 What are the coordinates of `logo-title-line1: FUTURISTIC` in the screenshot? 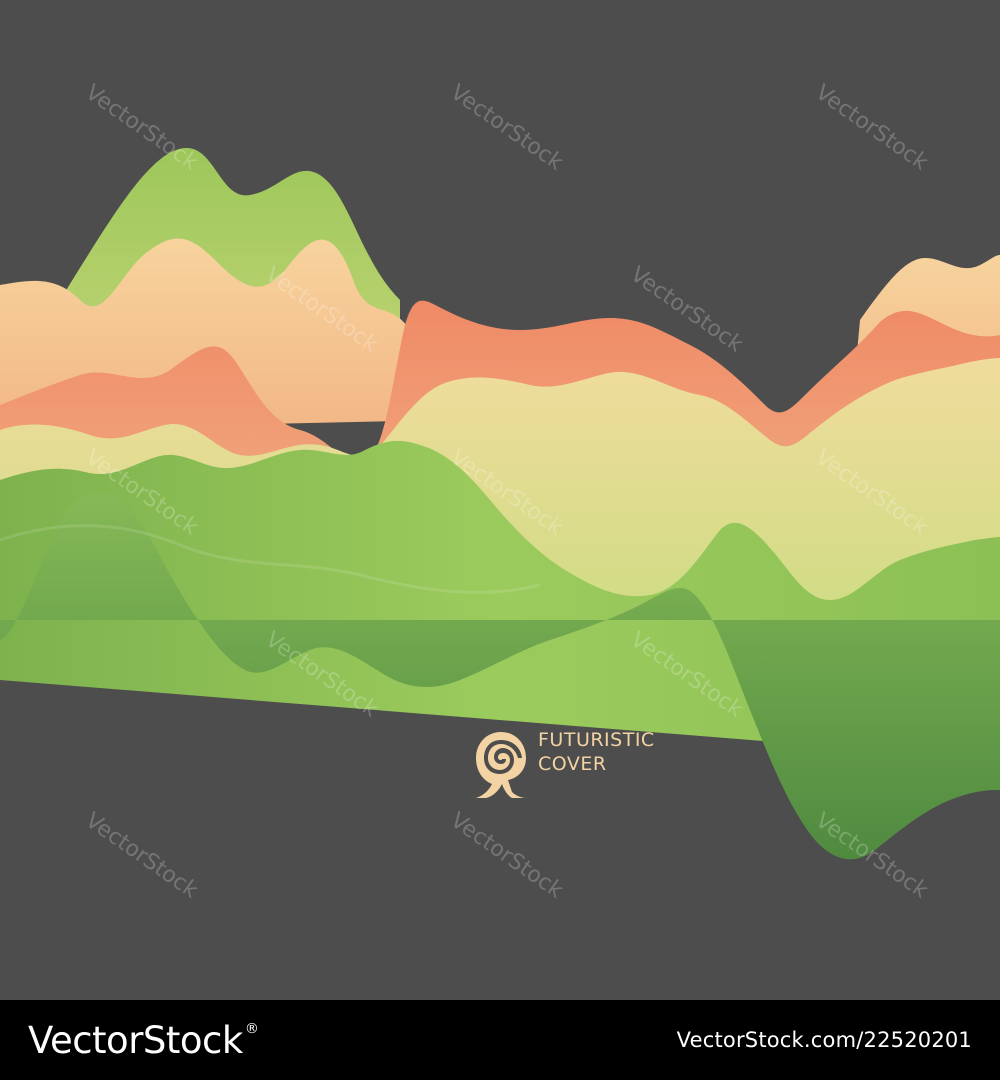 It's located at (596, 740).